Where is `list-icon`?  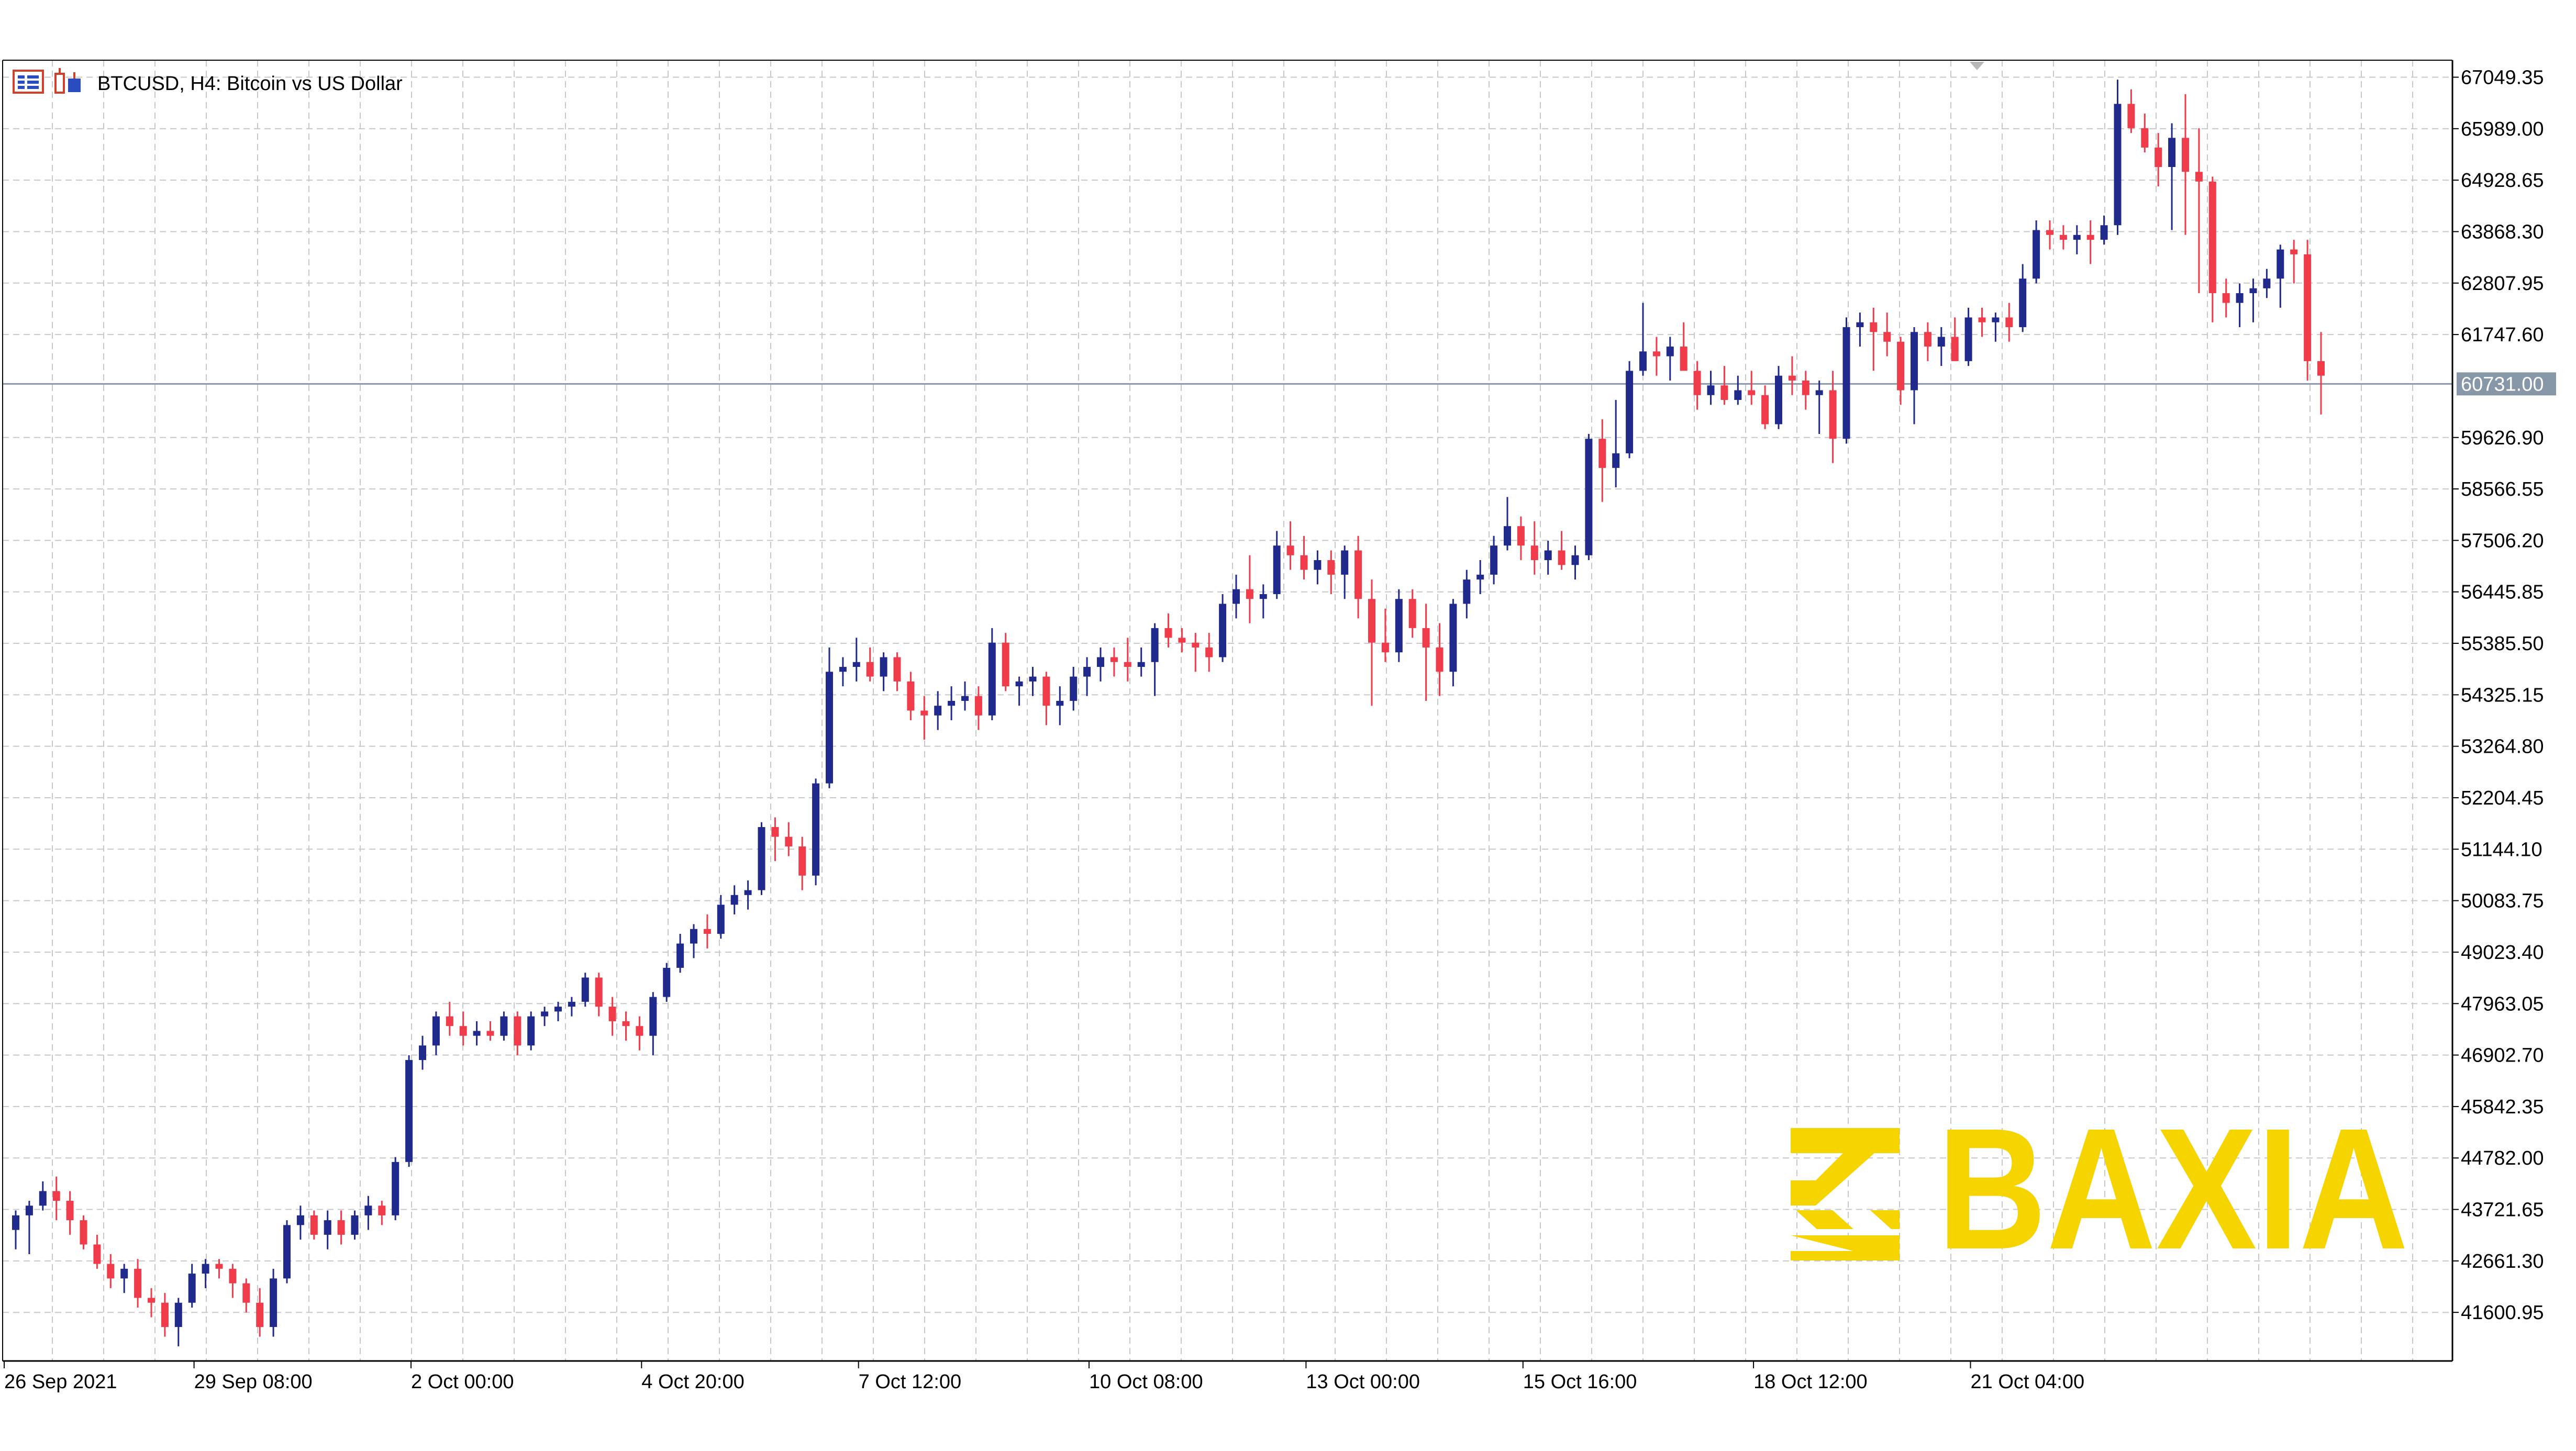
list-icon is located at coordinates (28, 82).